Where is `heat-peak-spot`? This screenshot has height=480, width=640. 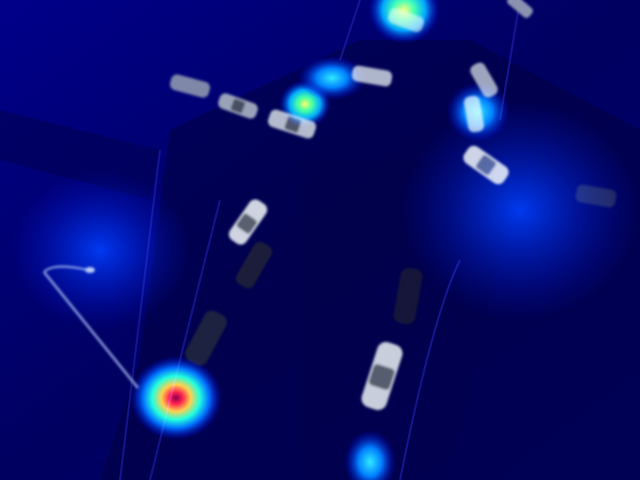
heat-peak-spot is located at coordinates (176, 398).